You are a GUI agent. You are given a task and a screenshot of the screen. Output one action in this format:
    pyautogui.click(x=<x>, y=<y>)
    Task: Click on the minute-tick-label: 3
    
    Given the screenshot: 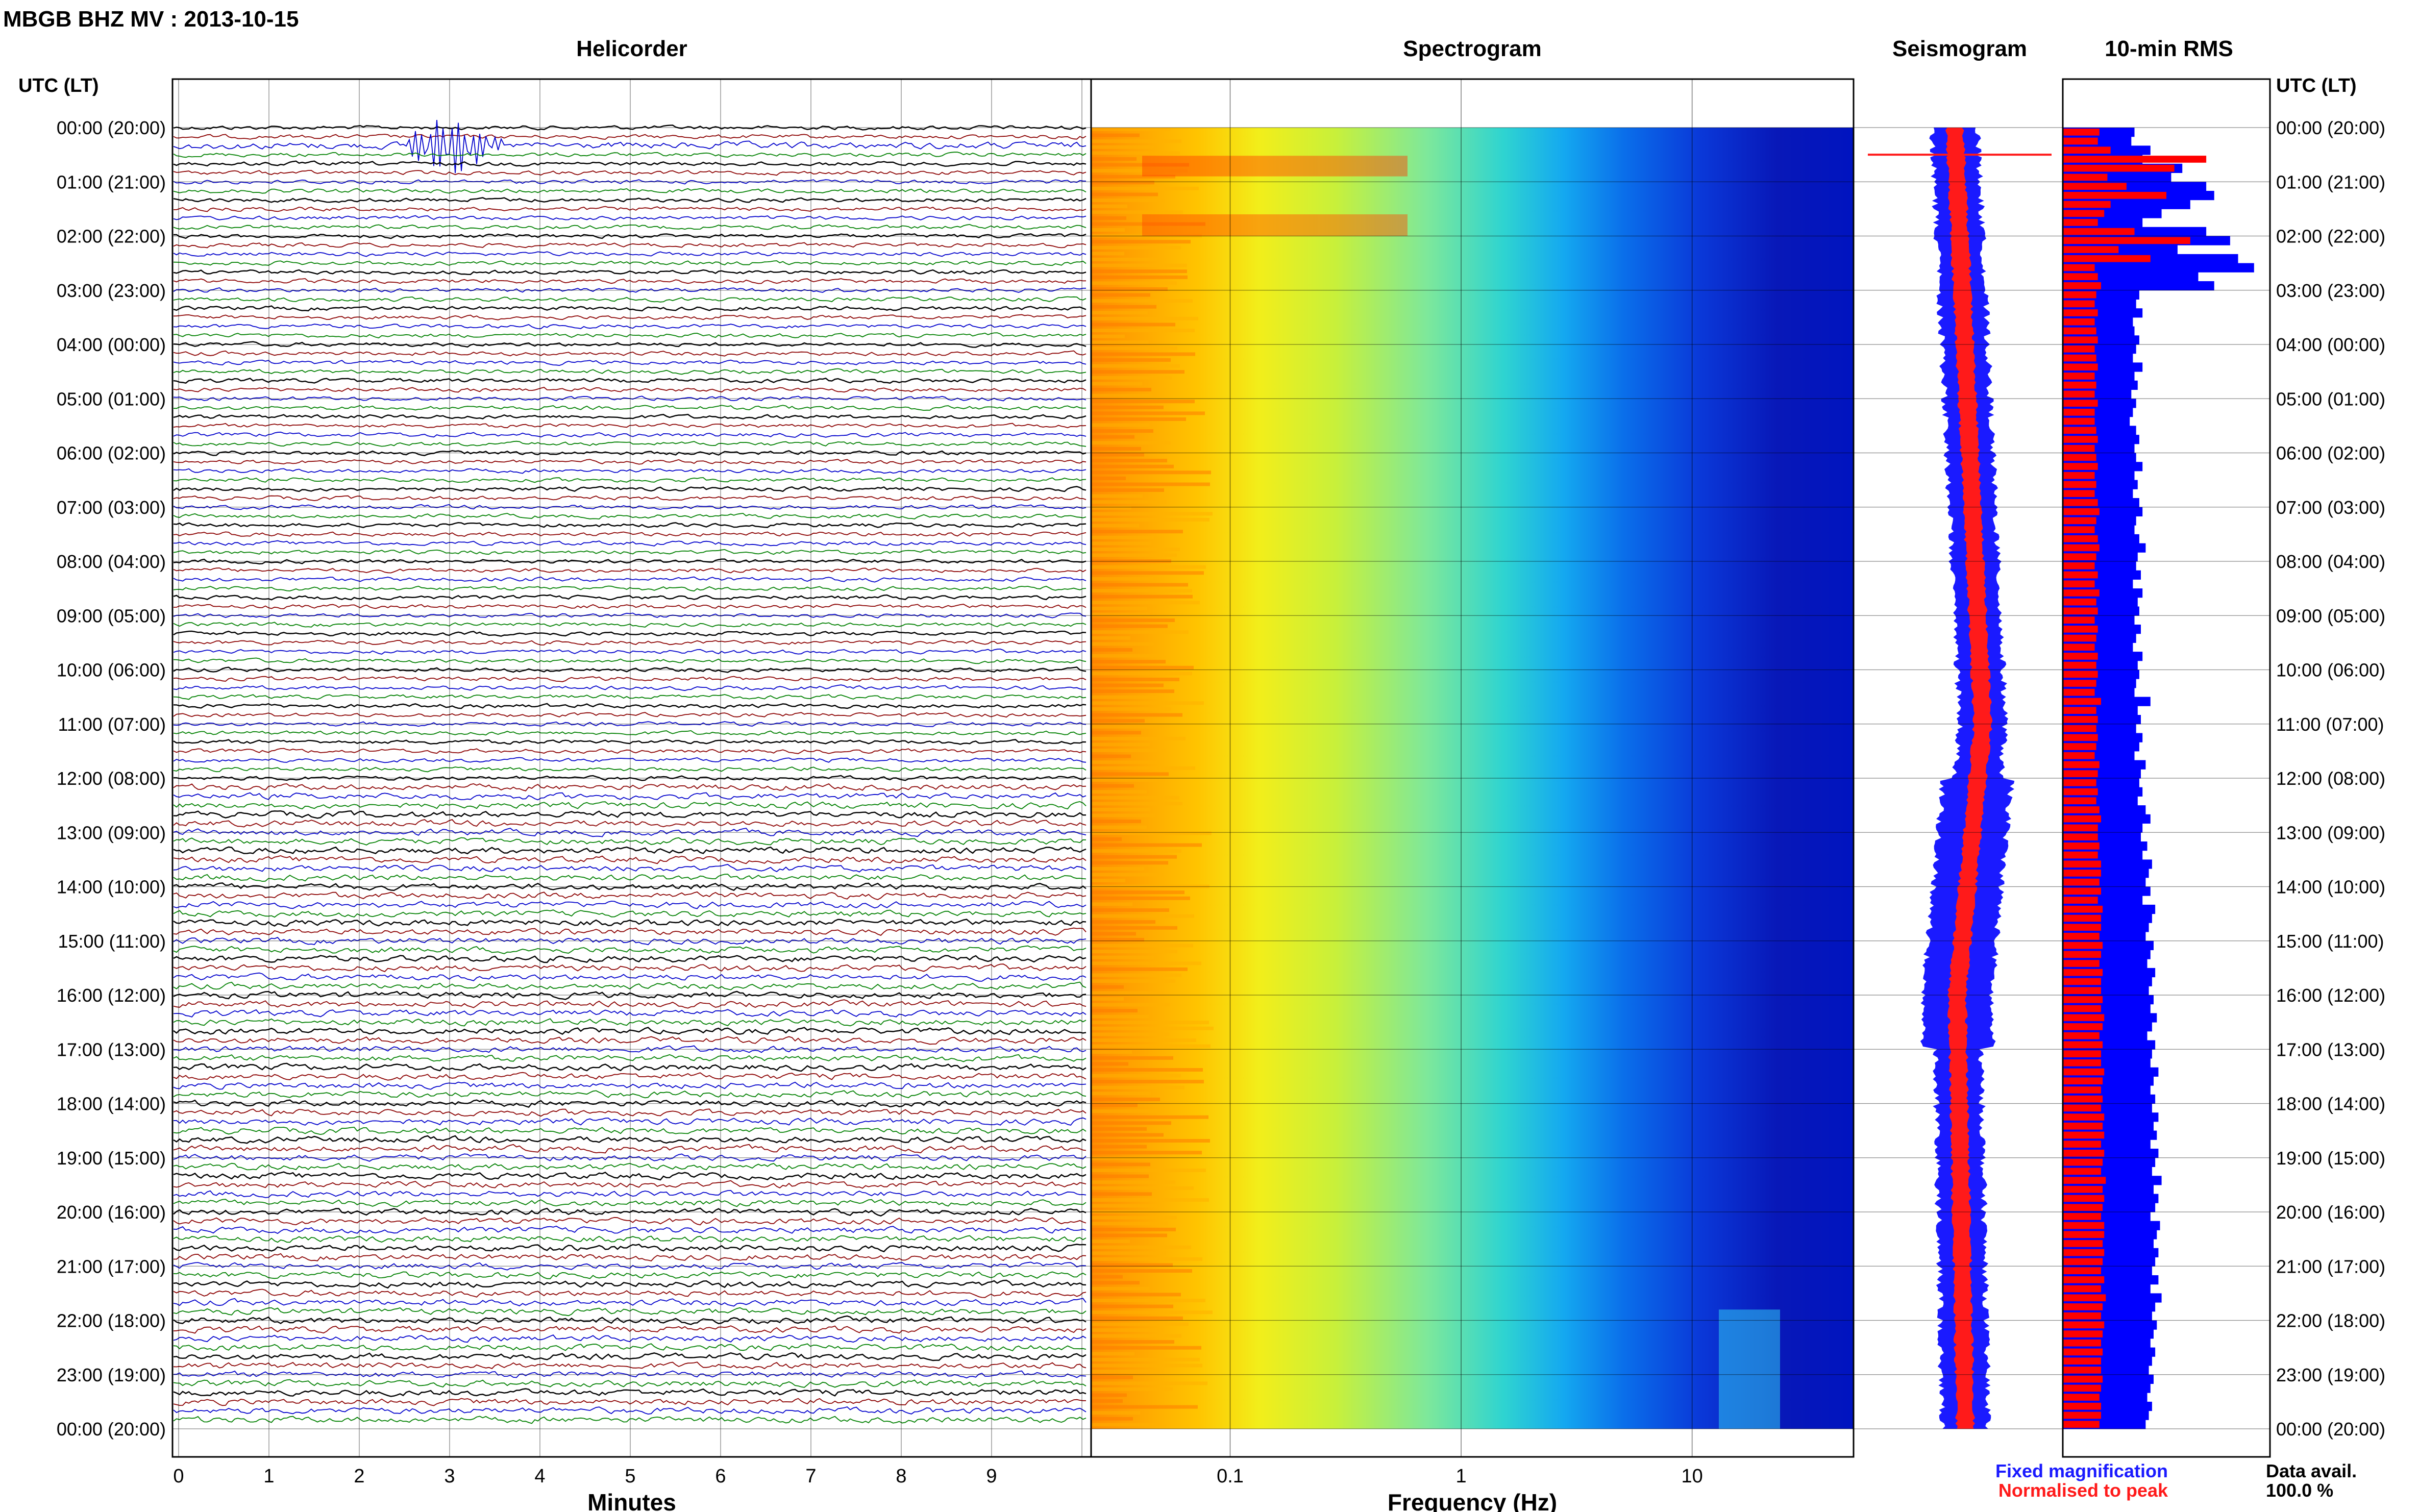 What is the action you would take?
    pyautogui.click(x=449, y=1476)
    